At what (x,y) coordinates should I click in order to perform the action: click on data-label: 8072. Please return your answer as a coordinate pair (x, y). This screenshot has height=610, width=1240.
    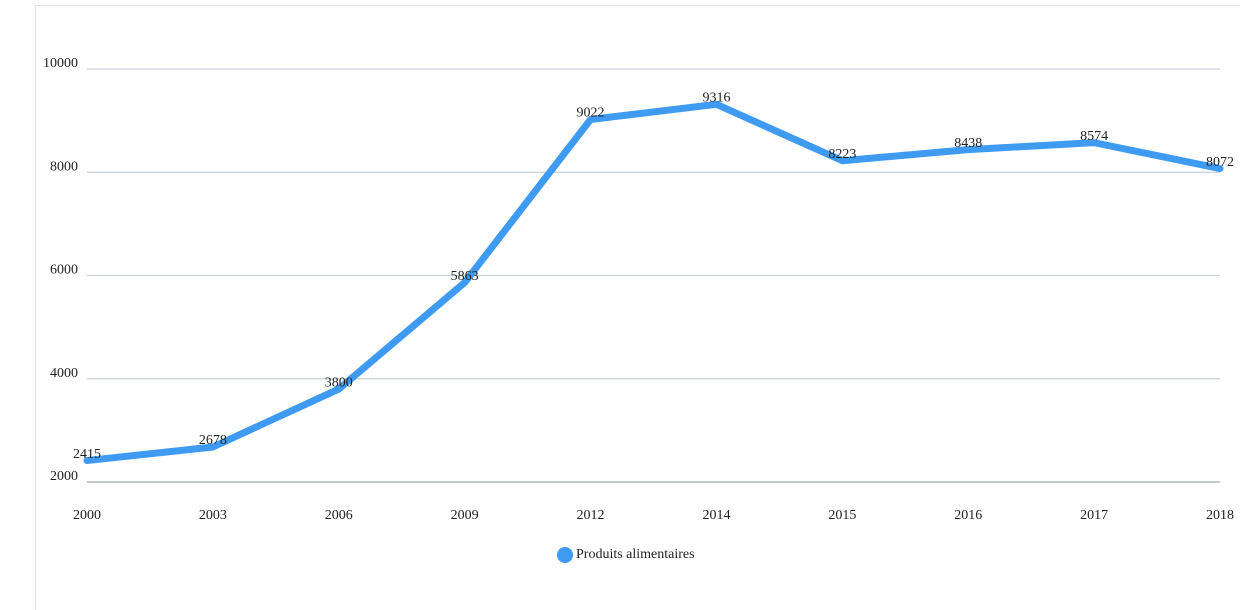
    Looking at the image, I should click on (1220, 162).